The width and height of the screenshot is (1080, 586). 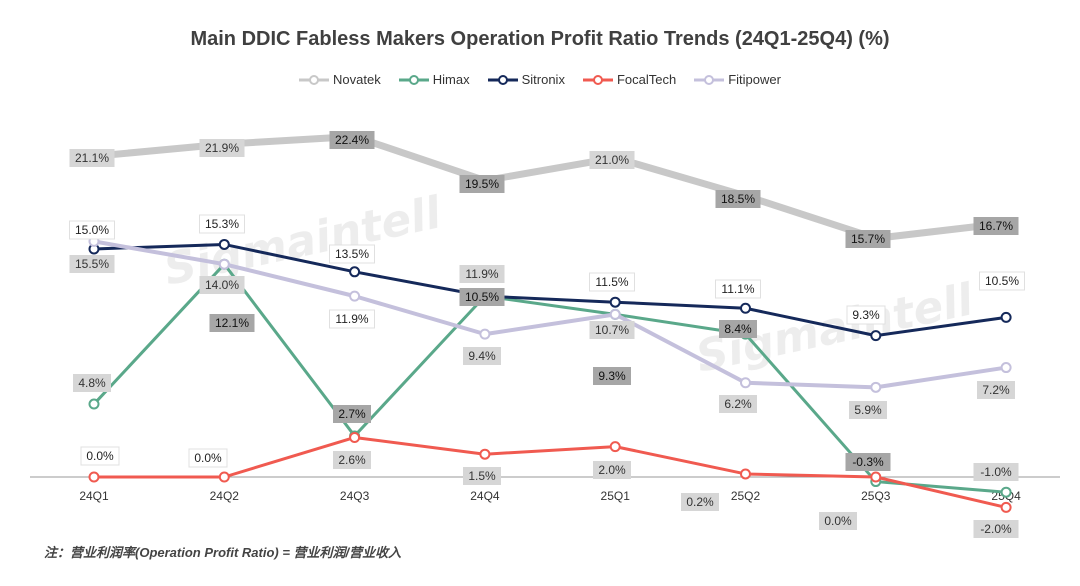 What do you see at coordinates (738, 199) in the screenshot?
I see `data-label-novatek: 18.5%` at bounding box center [738, 199].